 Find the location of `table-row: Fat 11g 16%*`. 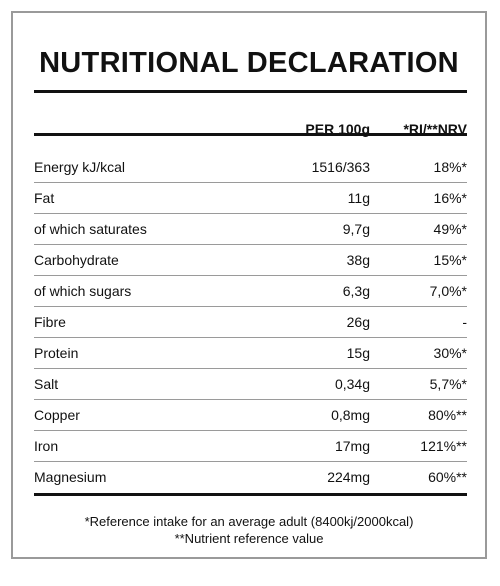

table-row: Fat 11g 16%* is located at coordinates (250, 198).